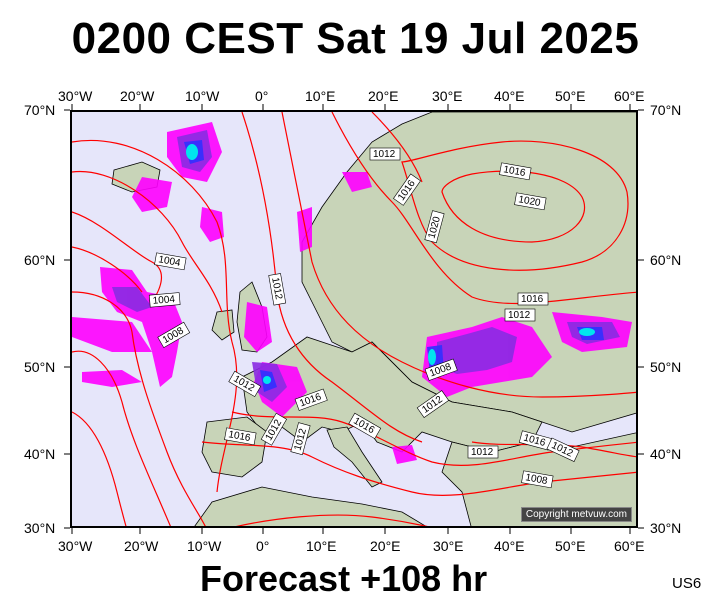  I want to click on isobar-label: 1008, so click(537, 479).